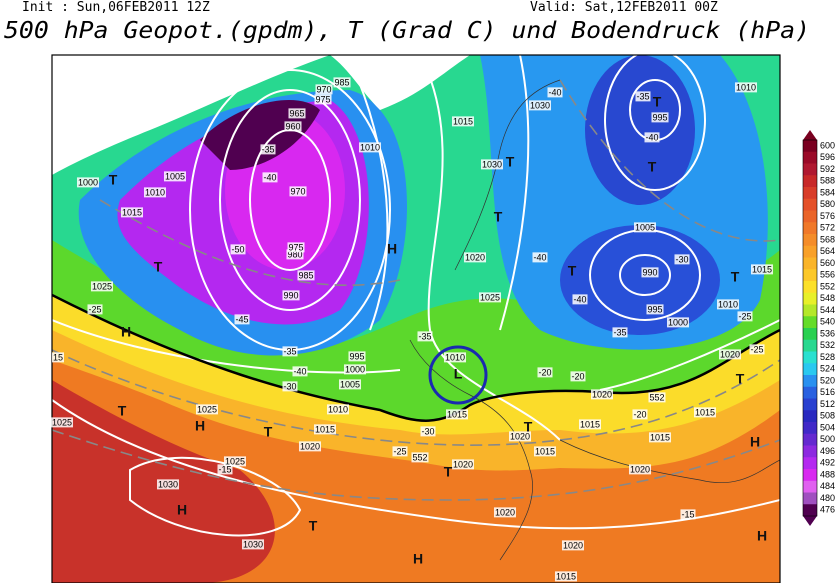 This screenshot has width=839, height=583. What do you see at coordinates (294, 254) in the screenshot?
I see `isoline-label: 980` at bounding box center [294, 254].